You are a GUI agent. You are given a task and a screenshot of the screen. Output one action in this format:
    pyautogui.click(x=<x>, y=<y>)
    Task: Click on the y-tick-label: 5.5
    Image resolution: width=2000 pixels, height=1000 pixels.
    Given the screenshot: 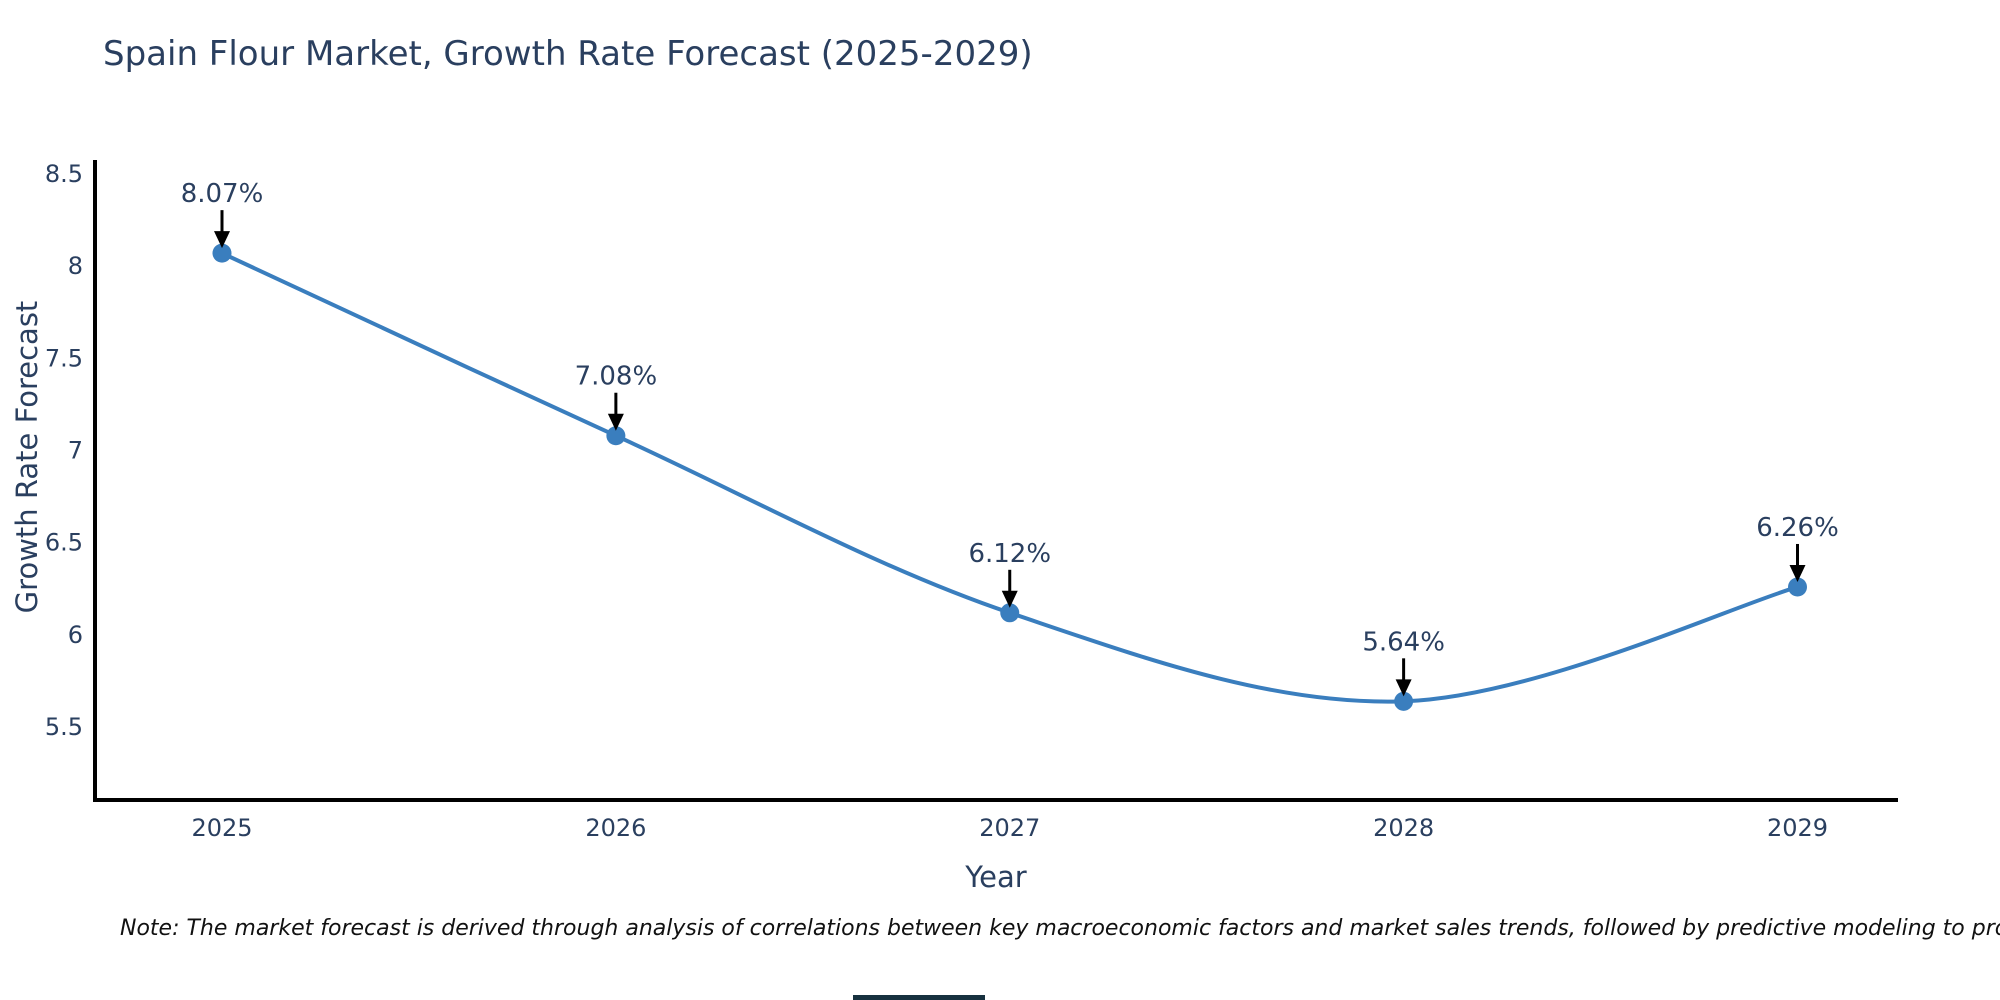 What is the action you would take?
    pyautogui.click(x=64, y=727)
    